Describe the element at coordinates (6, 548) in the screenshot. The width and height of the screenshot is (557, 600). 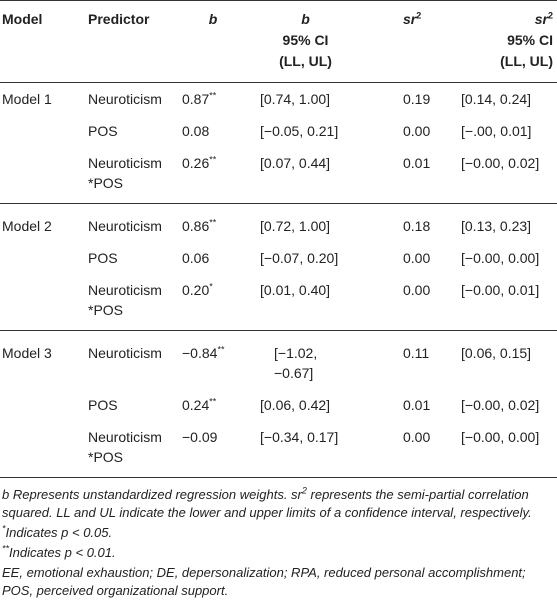
I see `note-sup: **` at that location.